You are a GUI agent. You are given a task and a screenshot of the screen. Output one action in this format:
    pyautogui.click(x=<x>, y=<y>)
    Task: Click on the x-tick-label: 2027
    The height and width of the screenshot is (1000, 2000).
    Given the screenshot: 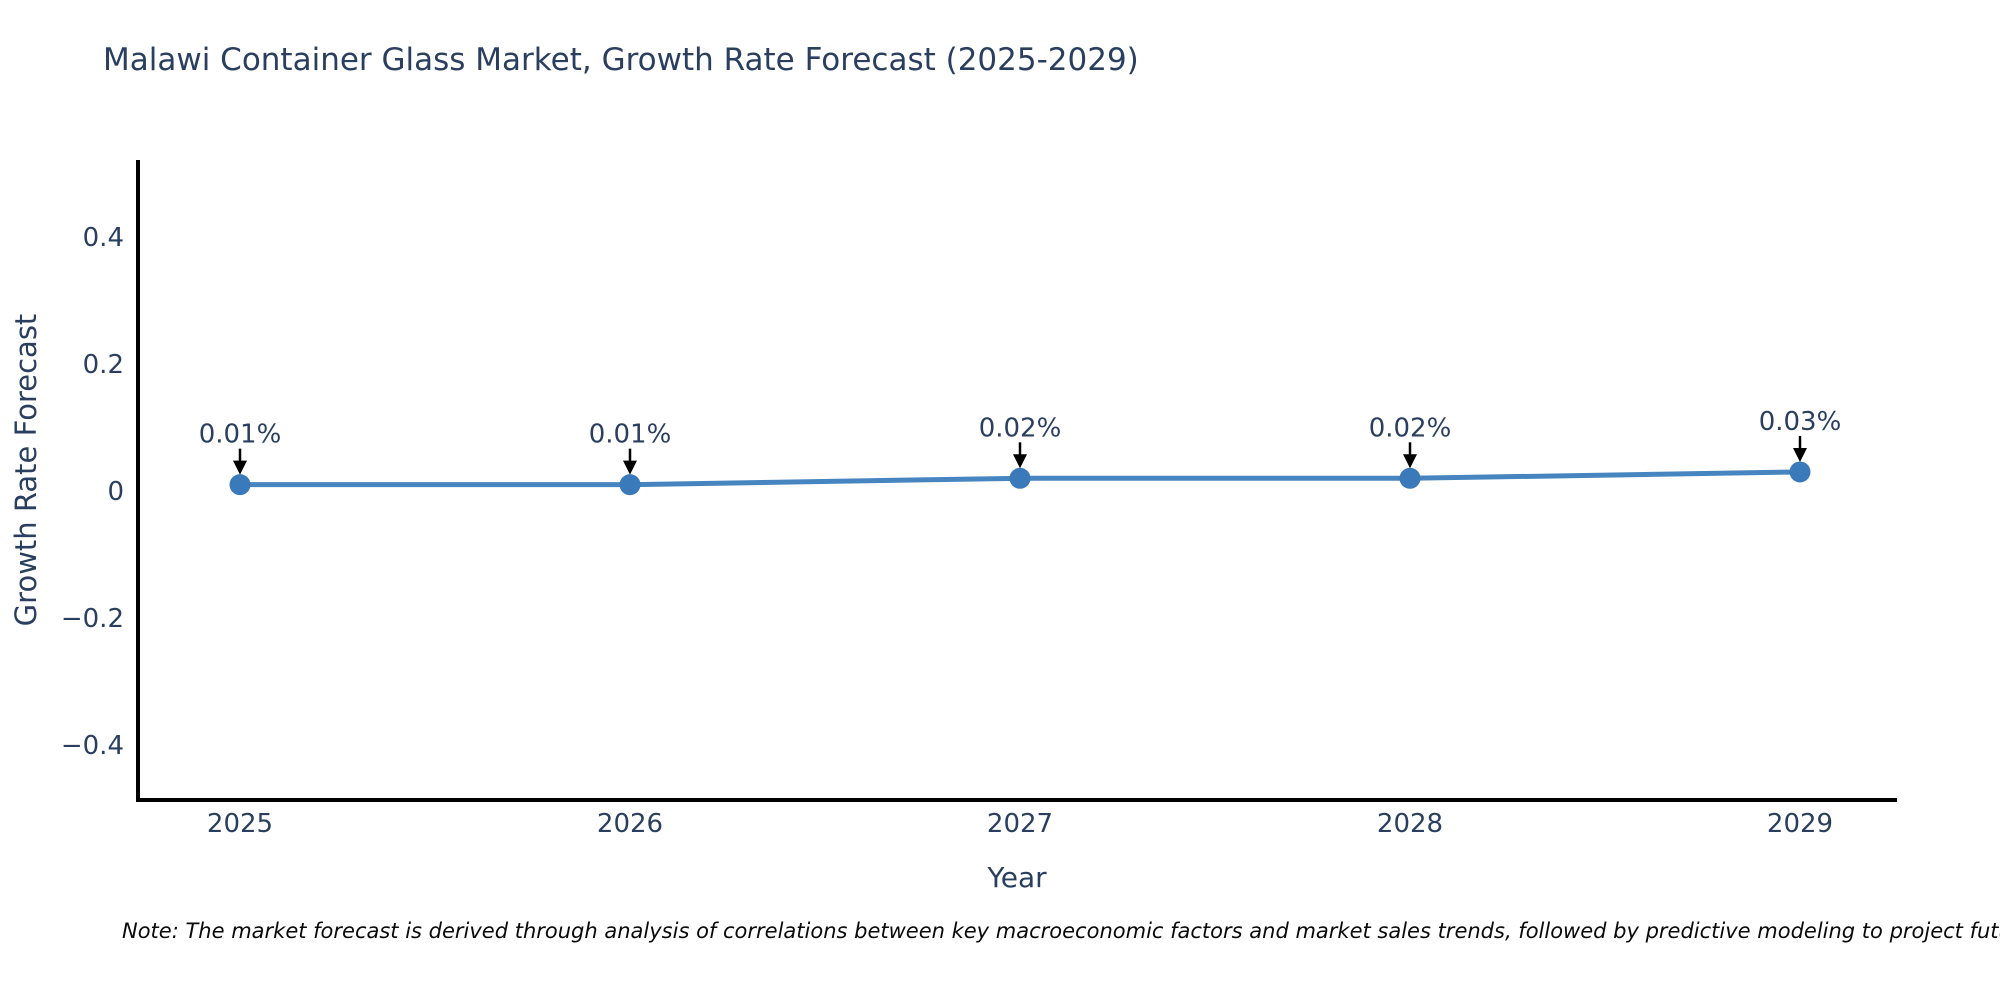 What is the action you would take?
    pyautogui.click(x=1020, y=824)
    